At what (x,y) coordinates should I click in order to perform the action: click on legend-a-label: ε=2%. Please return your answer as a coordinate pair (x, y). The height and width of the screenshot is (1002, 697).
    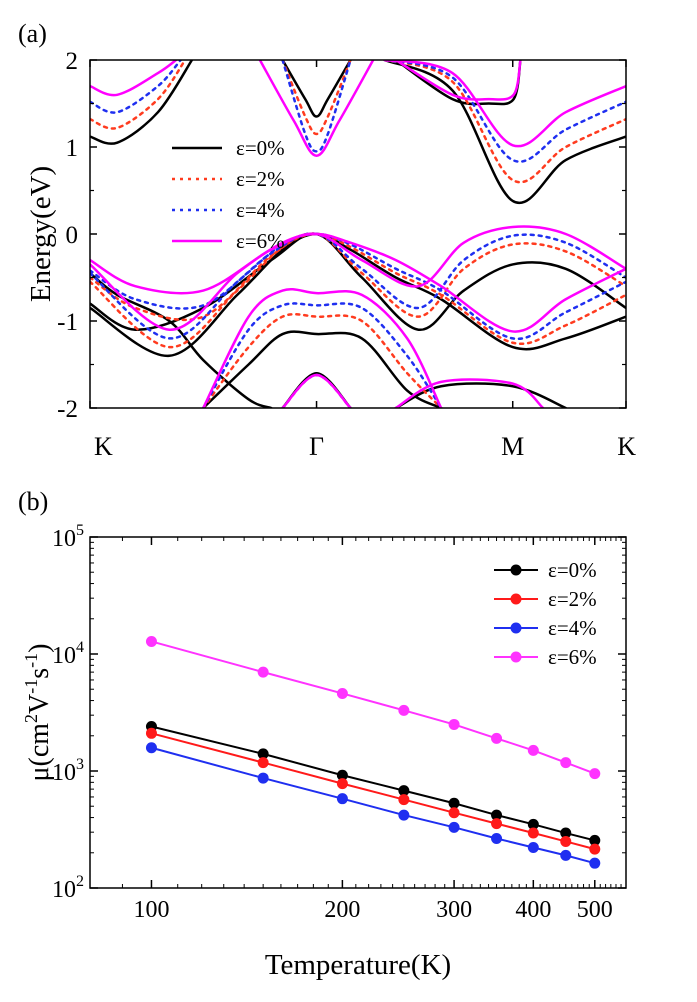
    Looking at the image, I should click on (260, 179).